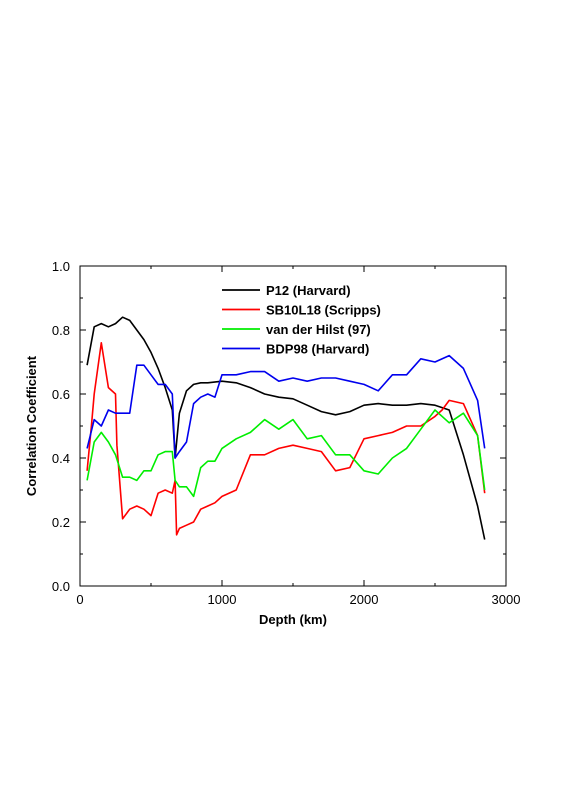  Describe the element at coordinates (31, 425) in the screenshot. I see `y-axis-title: Correlation Coefficient` at that location.